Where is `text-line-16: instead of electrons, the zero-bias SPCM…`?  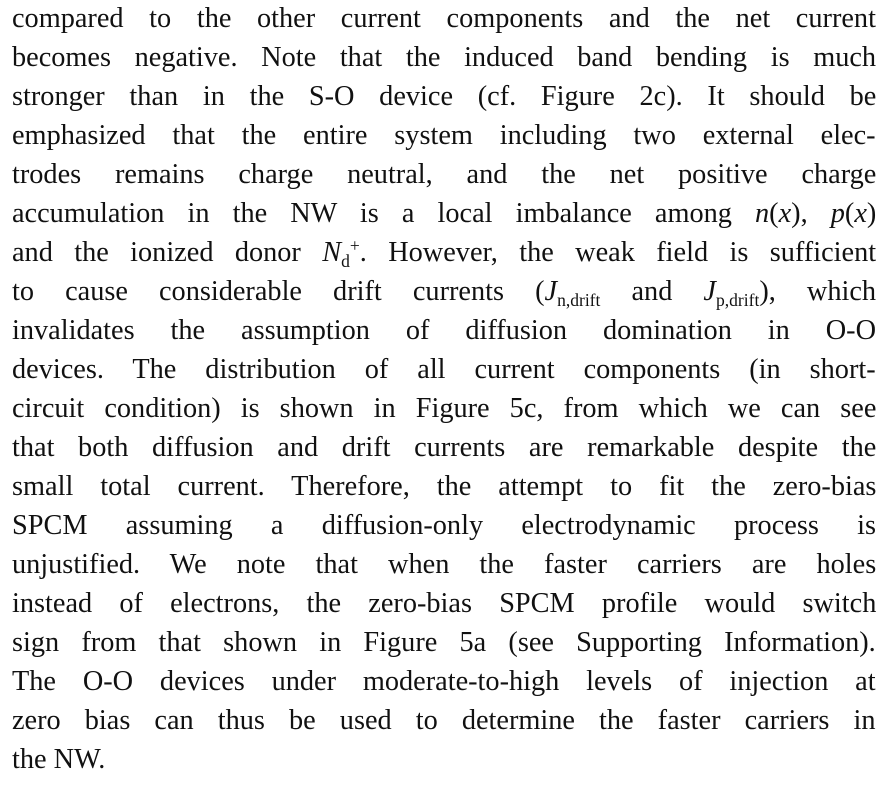
text-line-16: instead of electrons, the zero-bias SPCM… is located at coordinates (444, 603).